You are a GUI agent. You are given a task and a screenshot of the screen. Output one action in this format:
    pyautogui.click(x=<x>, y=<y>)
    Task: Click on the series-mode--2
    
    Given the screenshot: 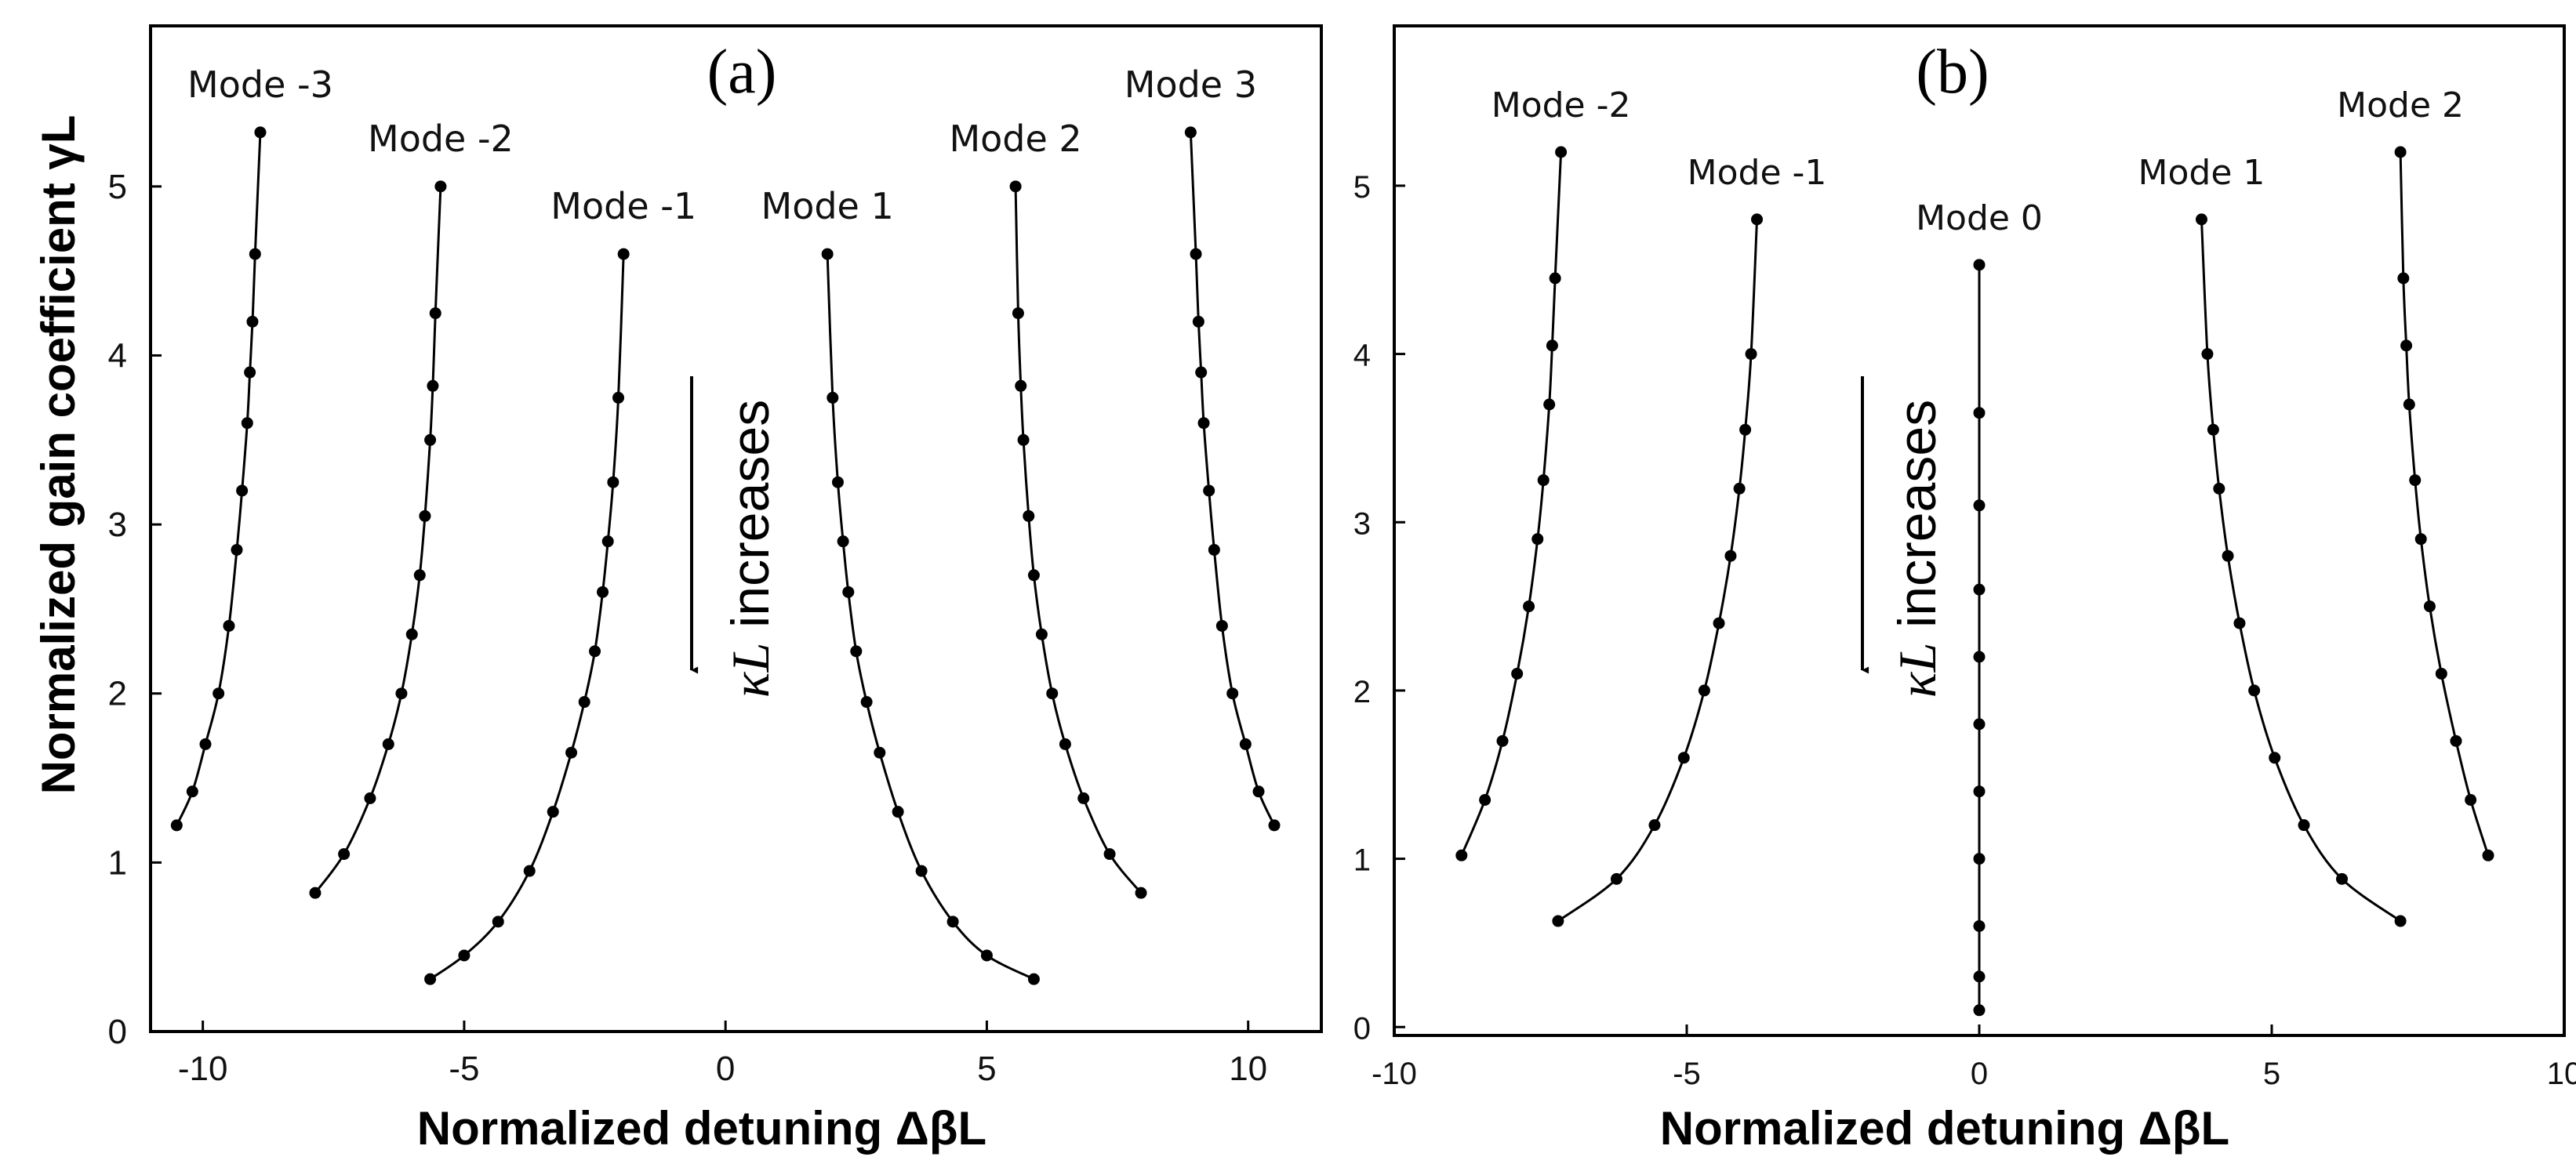 What is the action you would take?
    pyautogui.click(x=378, y=539)
    